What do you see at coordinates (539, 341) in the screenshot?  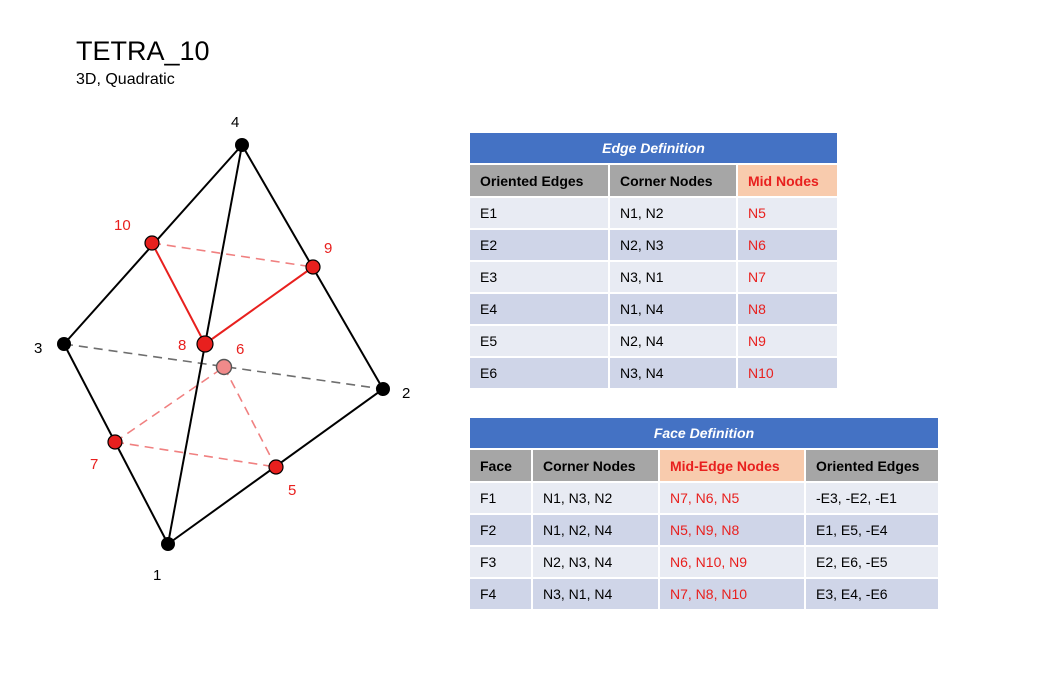 I see `edge-cell: E5` at bounding box center [539, 341].